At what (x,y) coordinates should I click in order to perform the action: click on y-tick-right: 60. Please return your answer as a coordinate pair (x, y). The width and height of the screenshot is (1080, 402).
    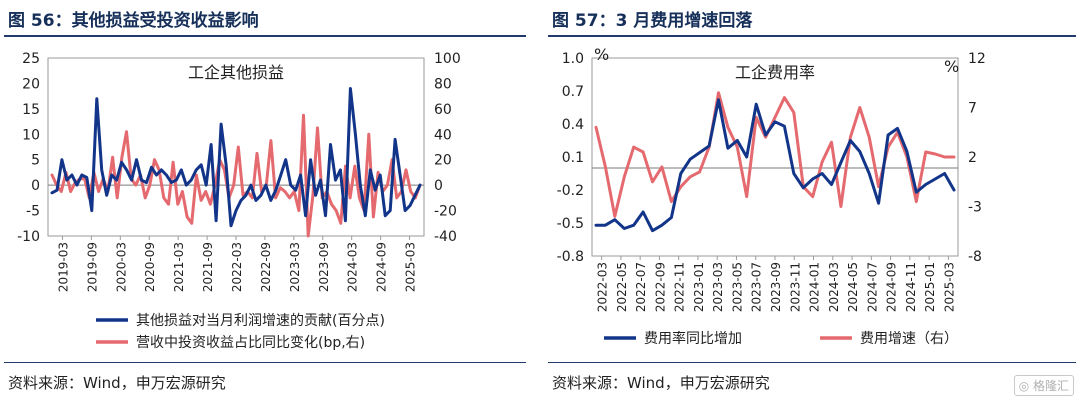
    Looking at the image, I should click on (443, 110).